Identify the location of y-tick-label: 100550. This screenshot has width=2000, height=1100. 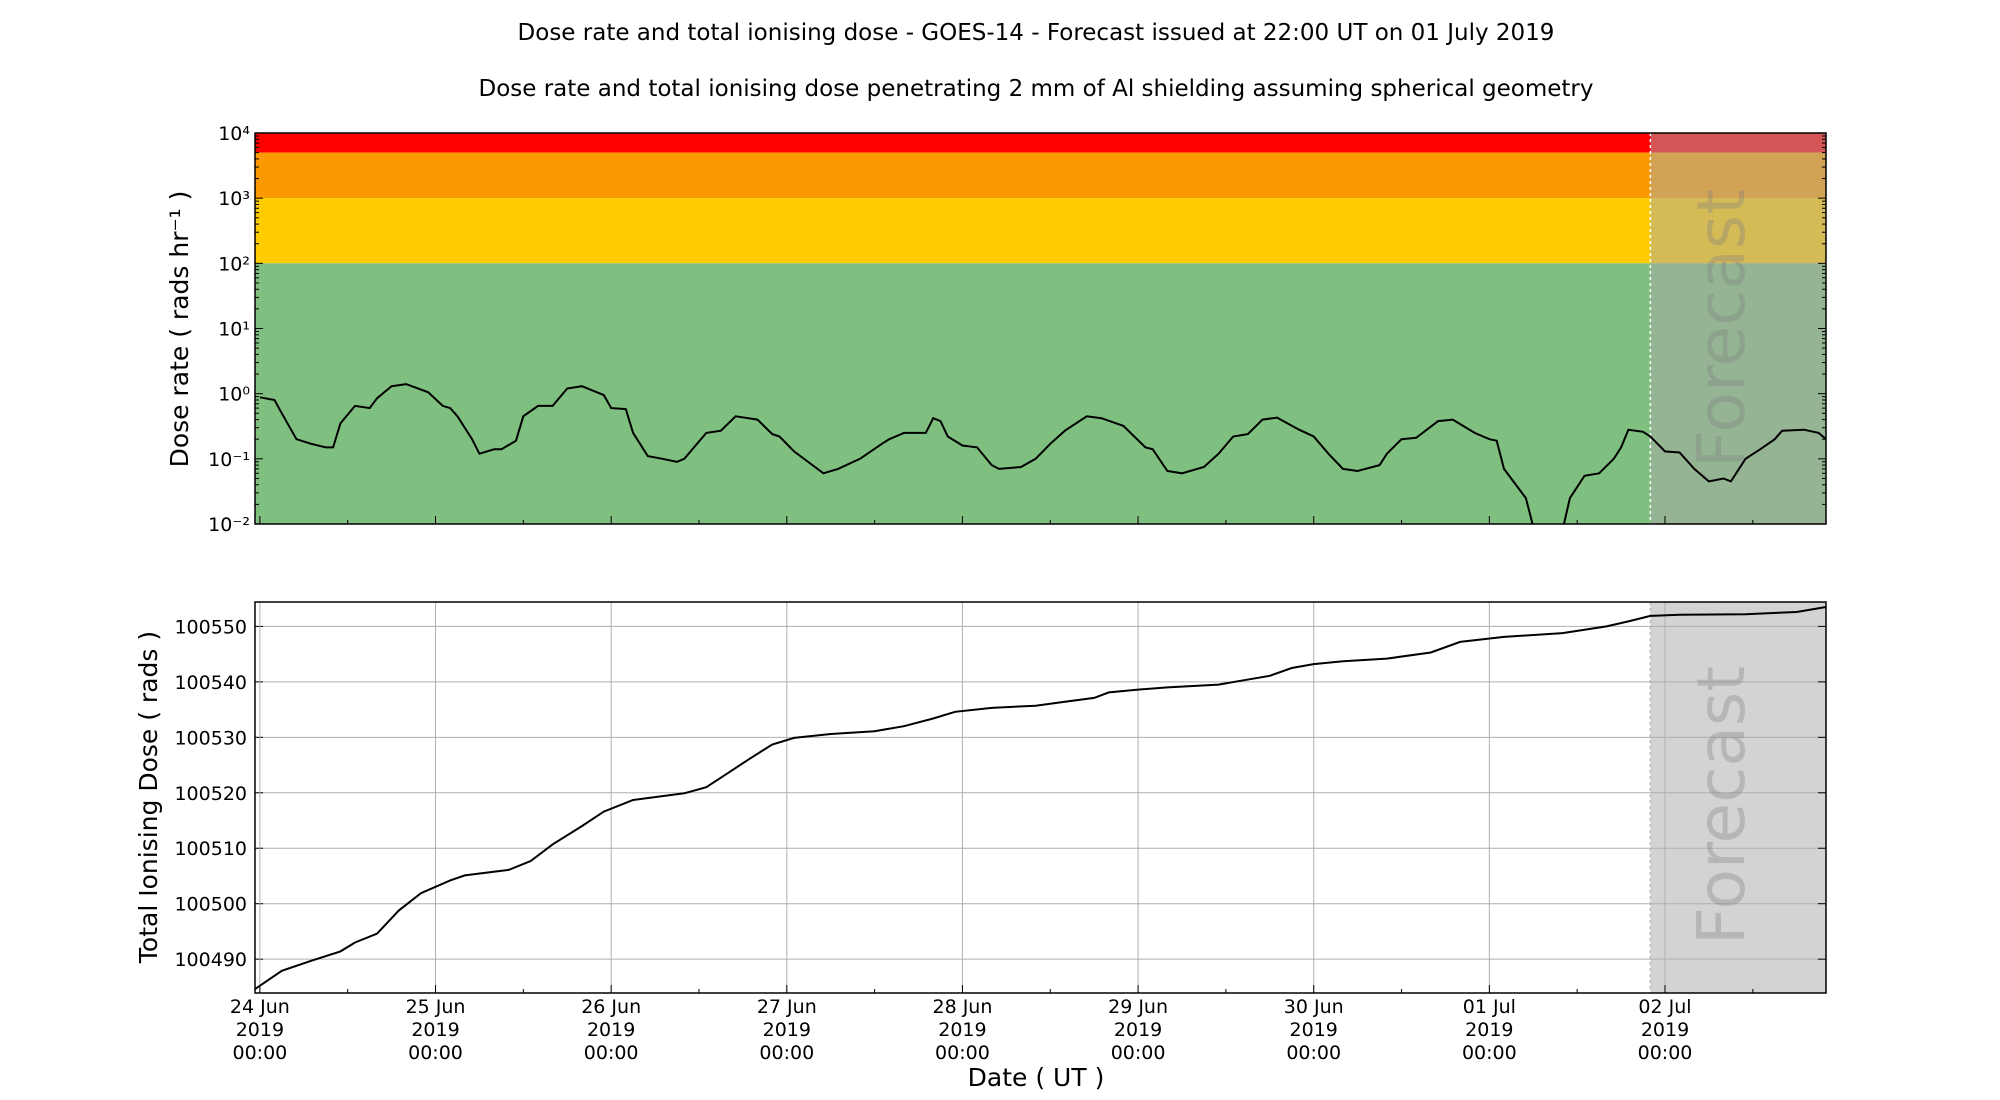
(210, 627).